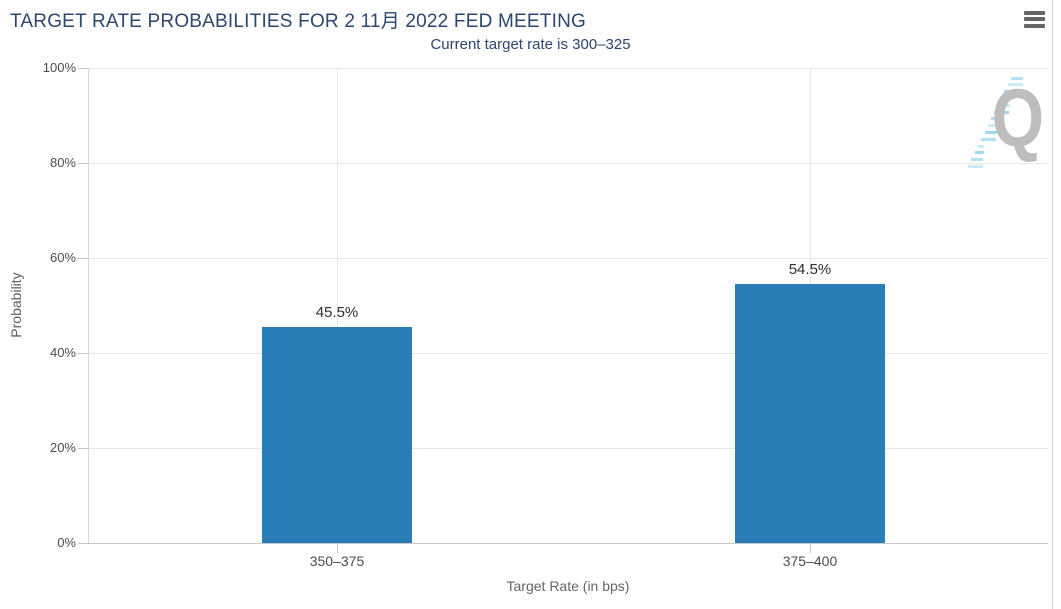 Image resolution: width=1061 pixels, height=609 pixels. What do you see at coordinates (62, 257) in the screenshot?
I see `y-axis-tick-label: 60%` at bounding box center [62, 257].